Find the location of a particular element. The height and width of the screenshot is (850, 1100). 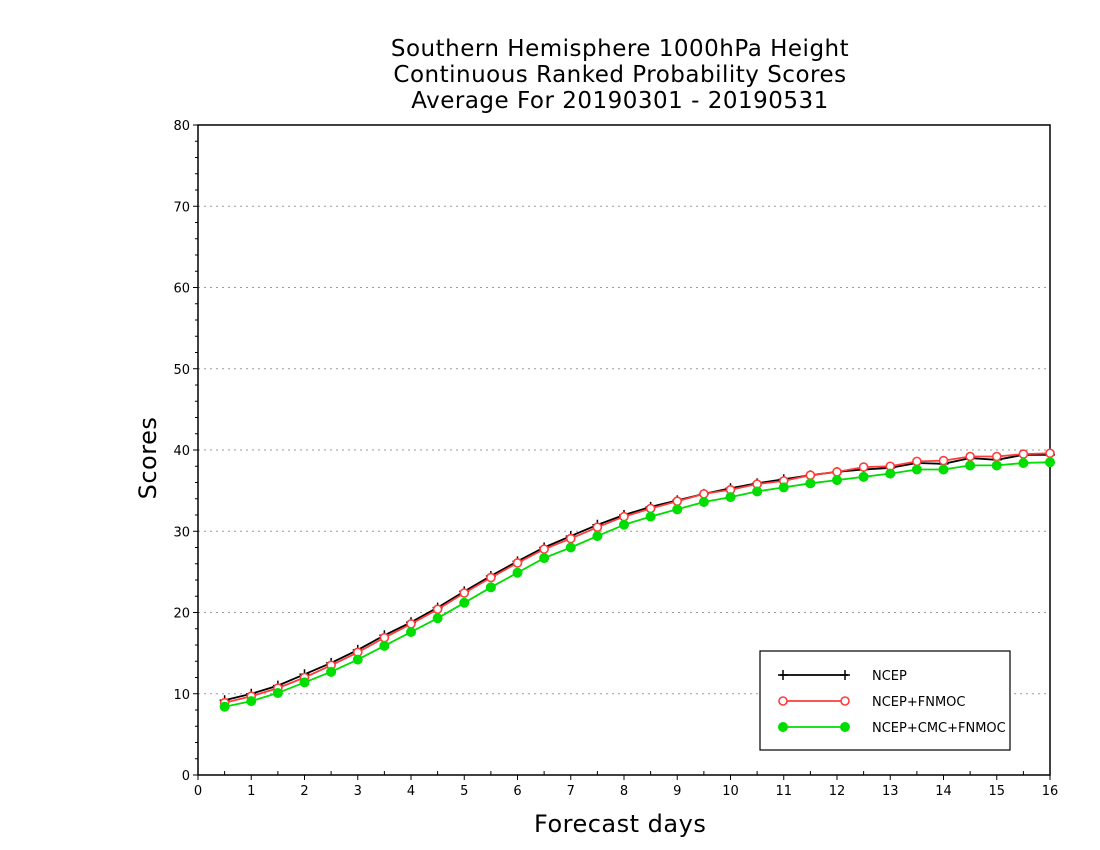

x-tick-label: 3 is located at coordinates (358, 791).